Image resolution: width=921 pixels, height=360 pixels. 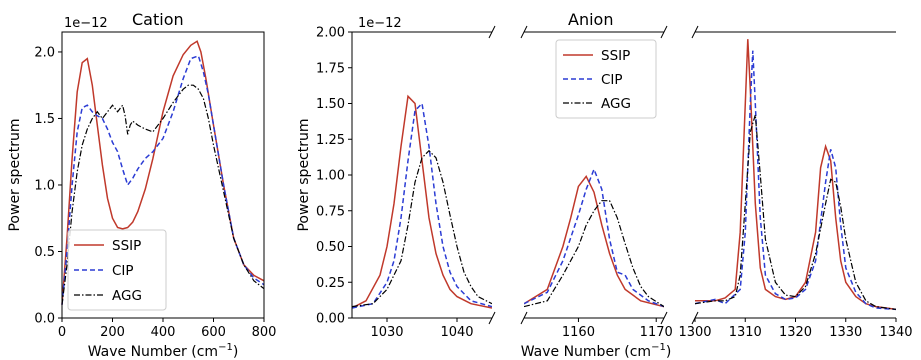 I want to click on anion-ytick-label-0: 0.00, so click(x=330, y=319).